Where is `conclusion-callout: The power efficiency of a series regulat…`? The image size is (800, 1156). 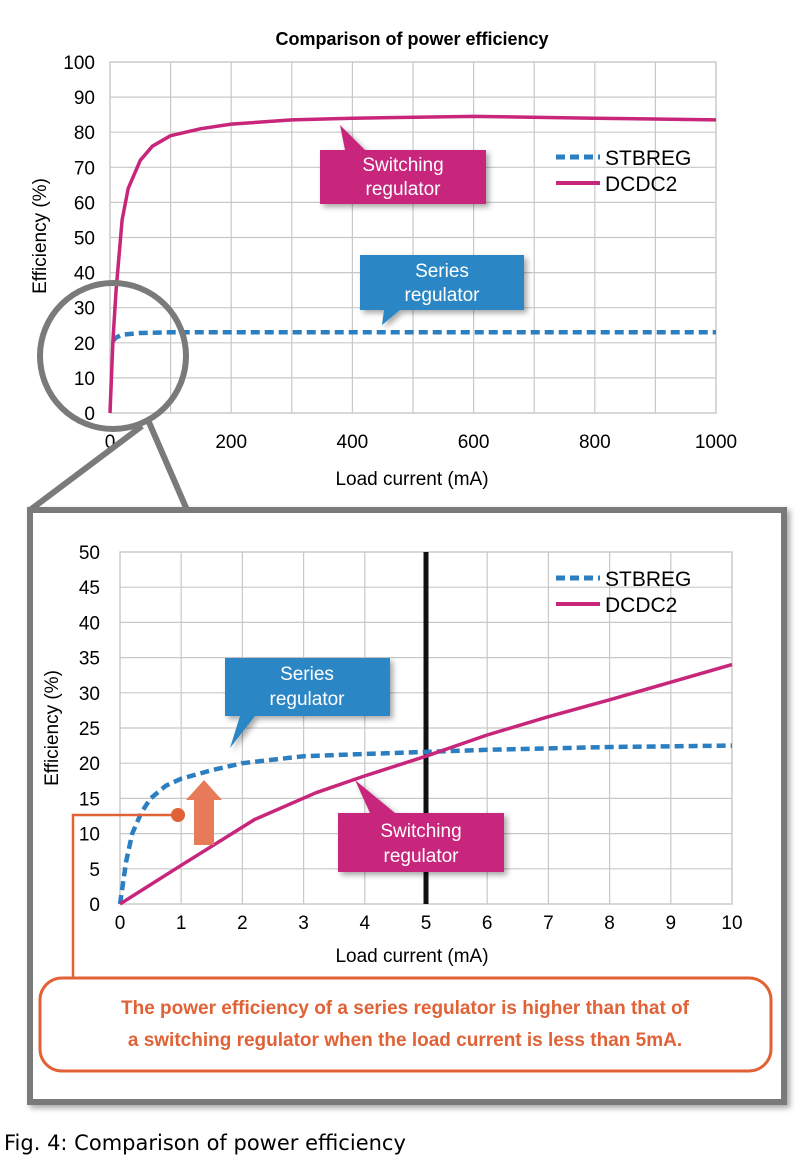 conclusion-callout: The power efficiency of a series regulat… is located at coordinates (405, 1024).